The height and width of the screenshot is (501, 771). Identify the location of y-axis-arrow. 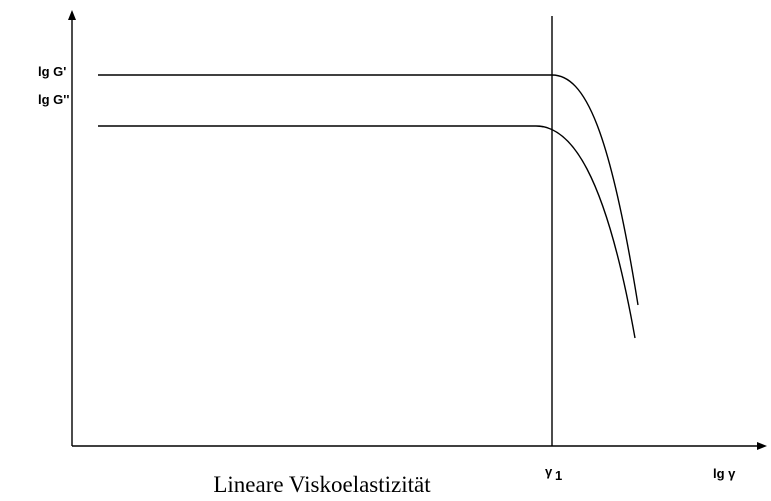
(72, 15).